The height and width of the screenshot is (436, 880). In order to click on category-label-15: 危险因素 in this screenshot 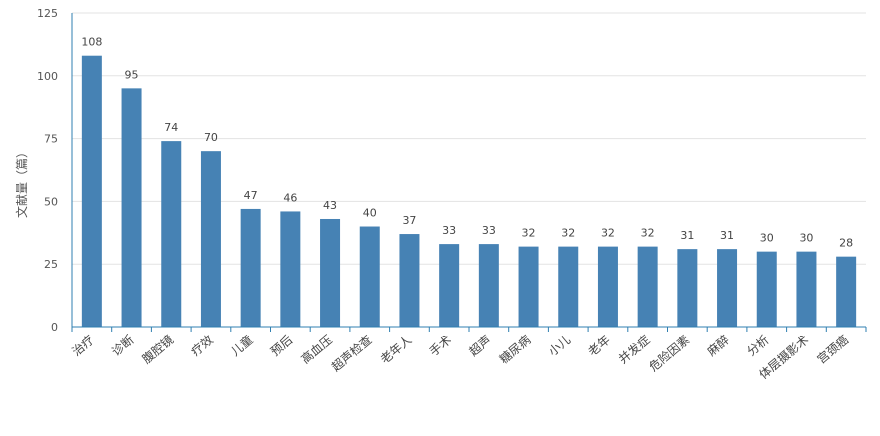, I will do `click(669, 353)`.